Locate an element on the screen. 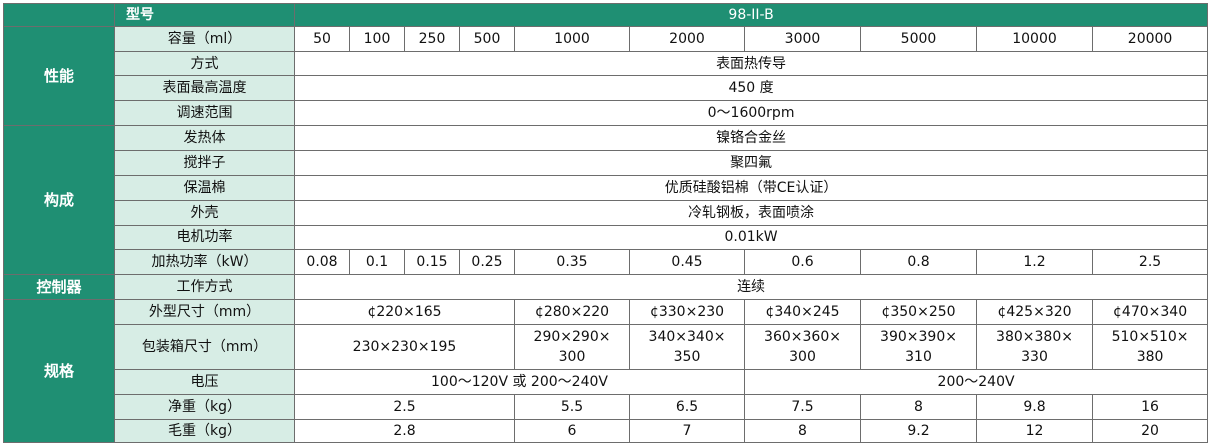 Image resolution: width=1210 pixels, height=447 pixels. box-size-cell: 390×390× 310 is located at coordinates (918, 347).